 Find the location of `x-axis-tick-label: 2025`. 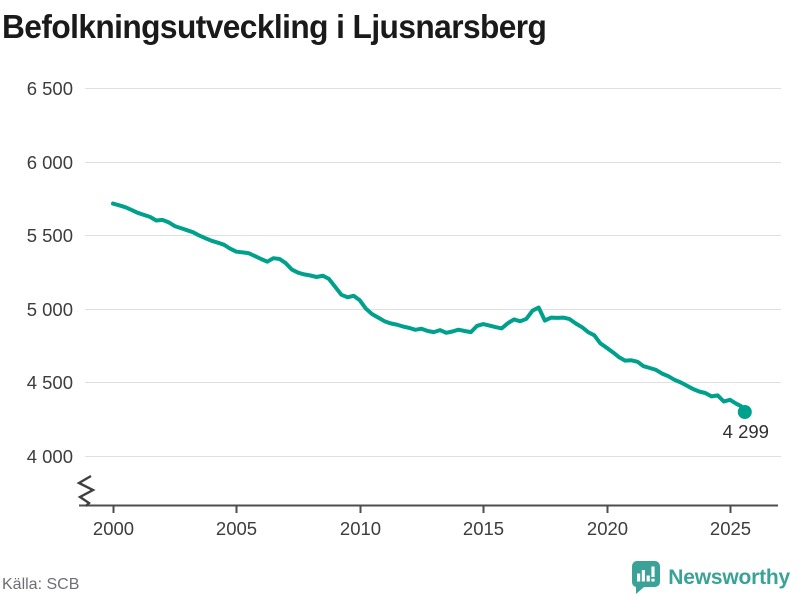

x-axis-tick-label: 2025 is located at coordinates (730, 528).